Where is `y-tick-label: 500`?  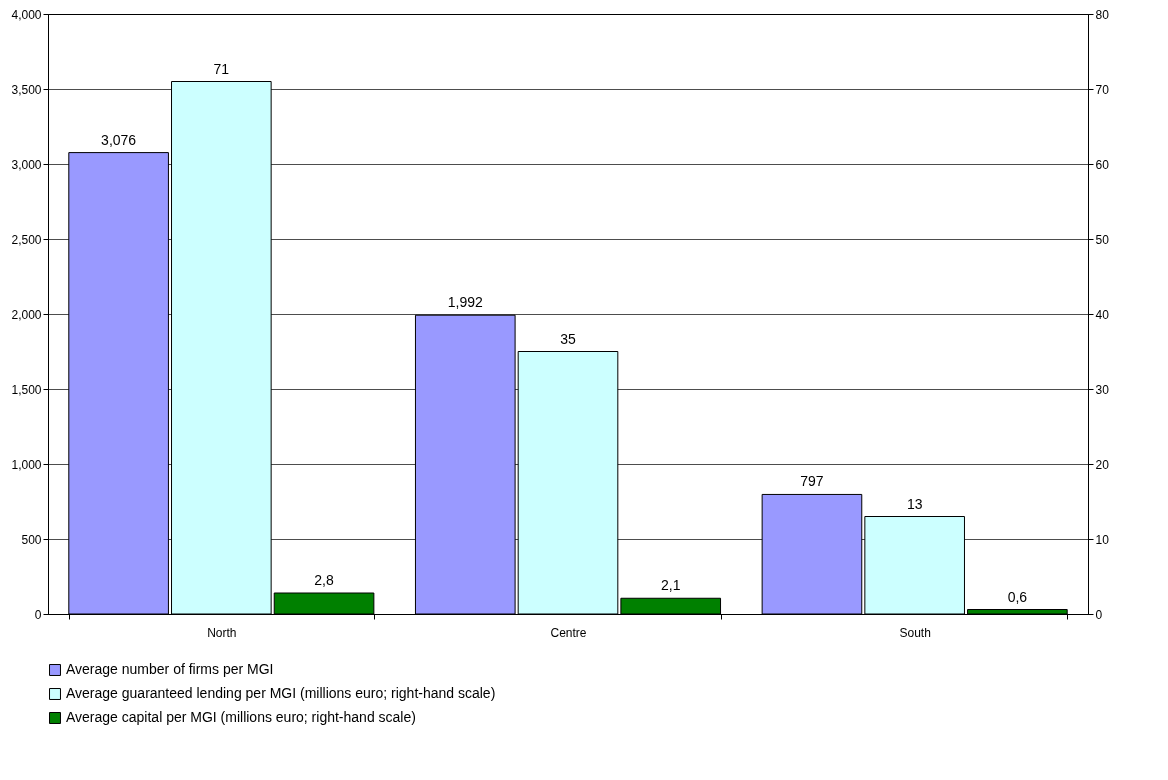
y-tick-label: 500 is located at coordinates (31, 539).